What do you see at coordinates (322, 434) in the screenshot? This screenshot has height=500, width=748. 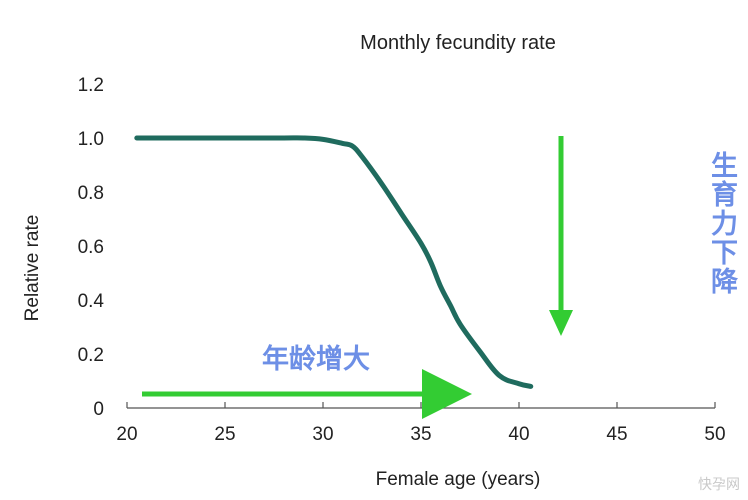 I see `x-tick-label: 30` at bounding box center [322, 434].